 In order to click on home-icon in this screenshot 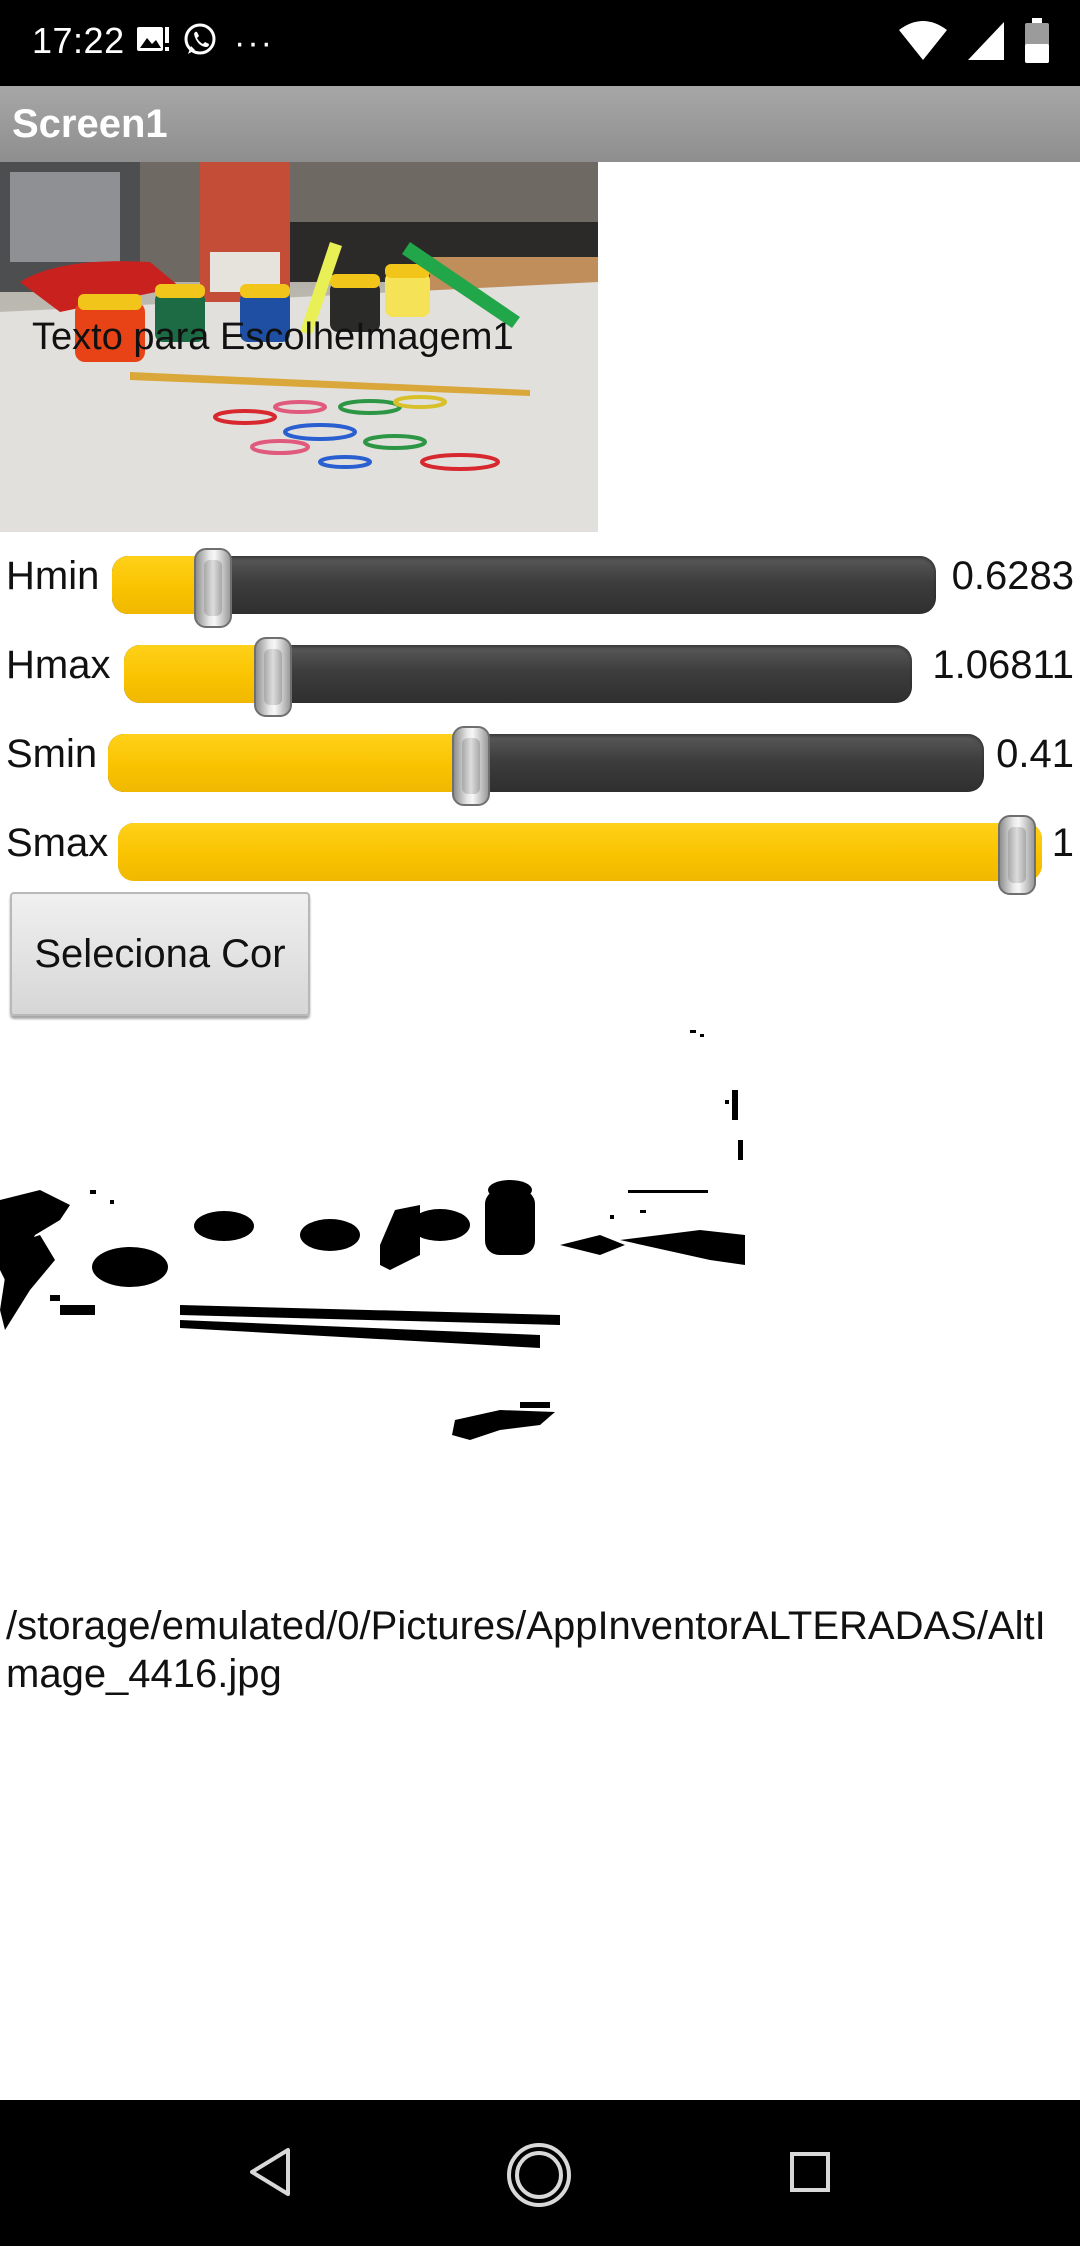, I will do `click(539, 2177)`.